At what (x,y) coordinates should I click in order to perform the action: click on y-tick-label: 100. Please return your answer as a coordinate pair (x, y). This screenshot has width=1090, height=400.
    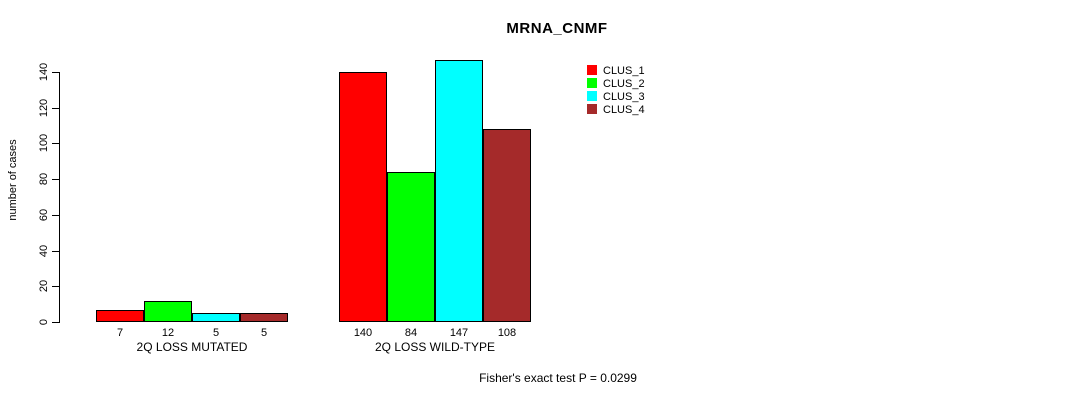
    Looking at the image, I should click on (44, 143).